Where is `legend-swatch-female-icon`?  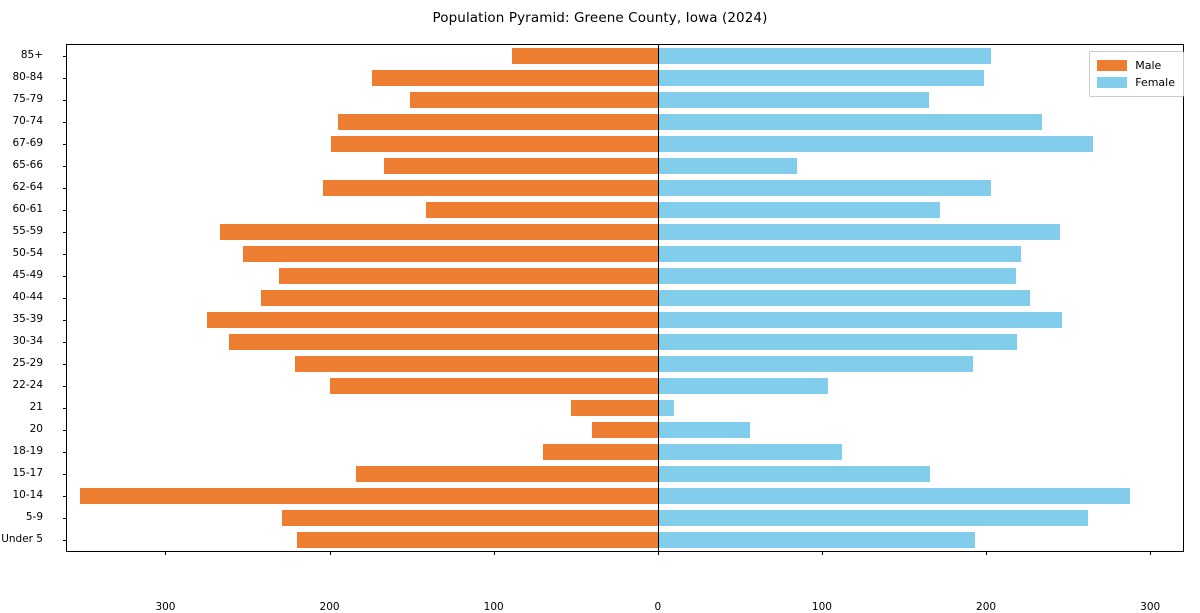
legend-swatch-female-icon is located at coordinates (1112, 82).